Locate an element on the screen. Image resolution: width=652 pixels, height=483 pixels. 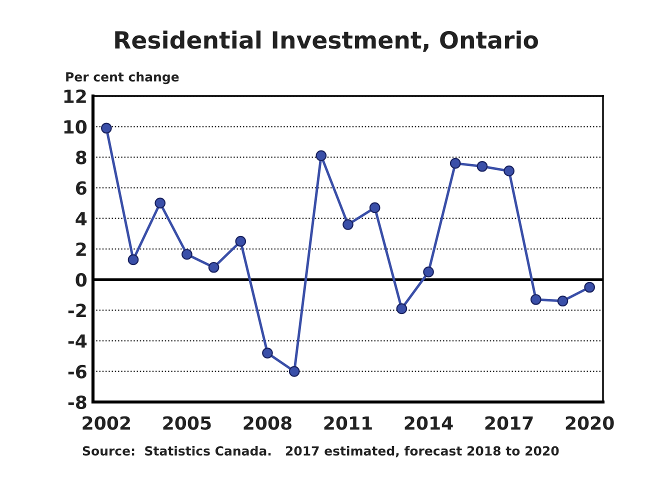
y-axis-title: Per cent change is located at coordinates (122, 78).